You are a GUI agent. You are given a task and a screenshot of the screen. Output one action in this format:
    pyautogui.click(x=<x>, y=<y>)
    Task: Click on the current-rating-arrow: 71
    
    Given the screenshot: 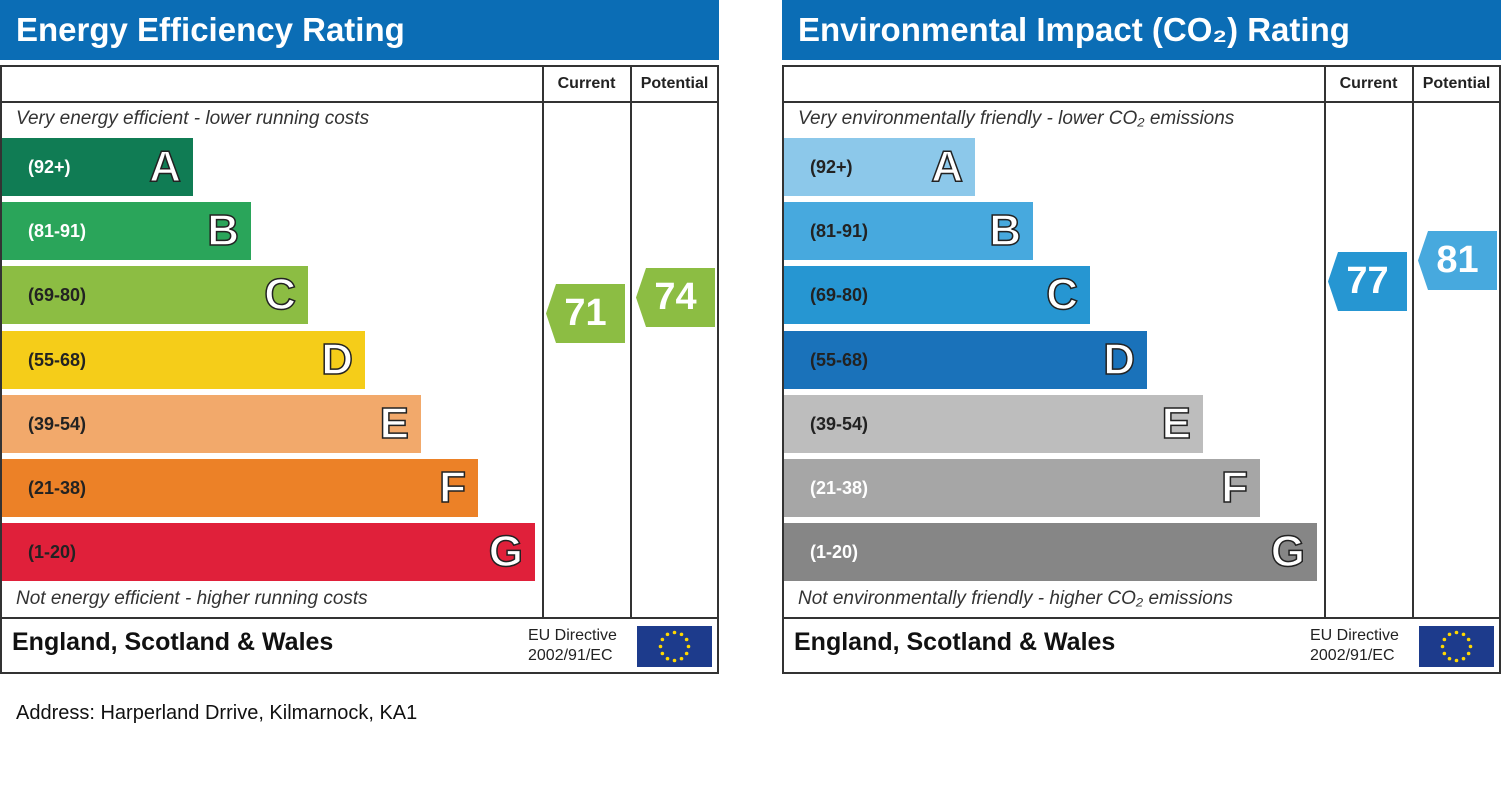 What is the action you would take?
    pyautogui.click(x=585, y=313)
    